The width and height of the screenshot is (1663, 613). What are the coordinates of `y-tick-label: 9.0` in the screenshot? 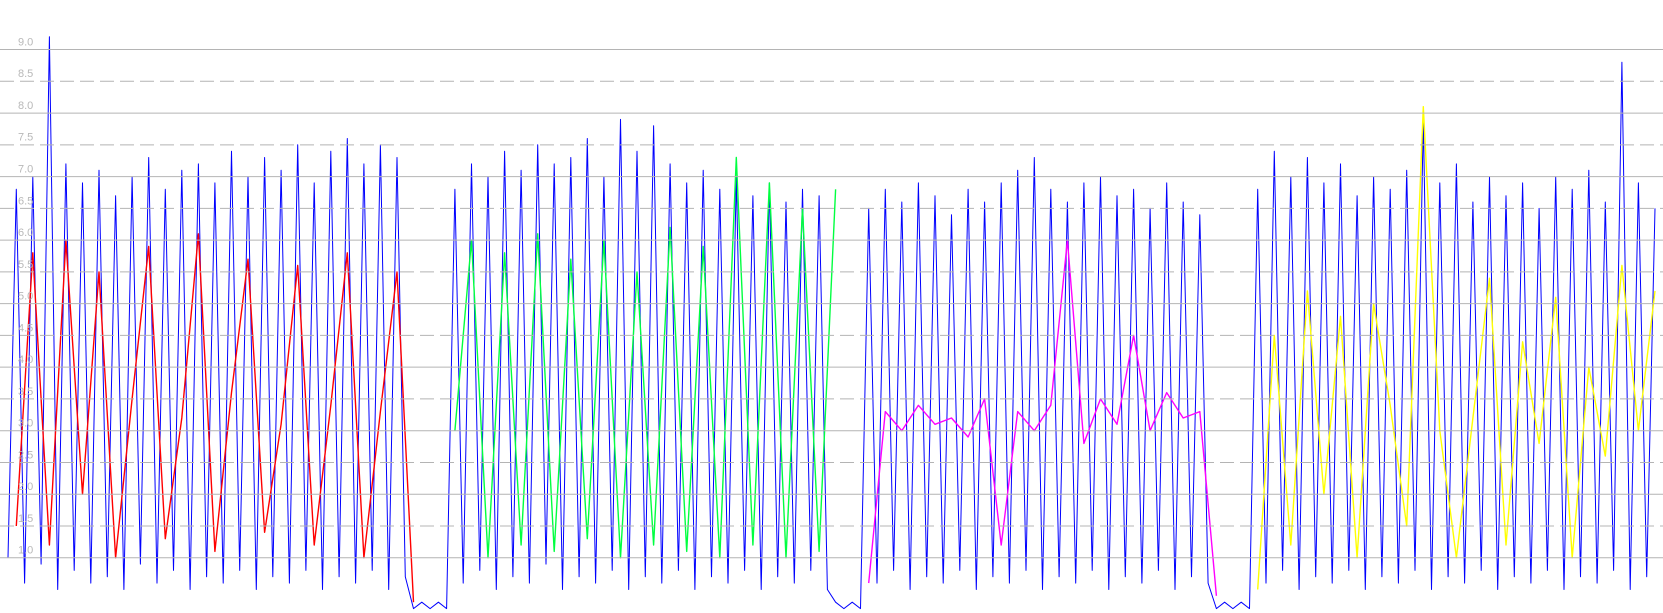 It's located at (25, 42).